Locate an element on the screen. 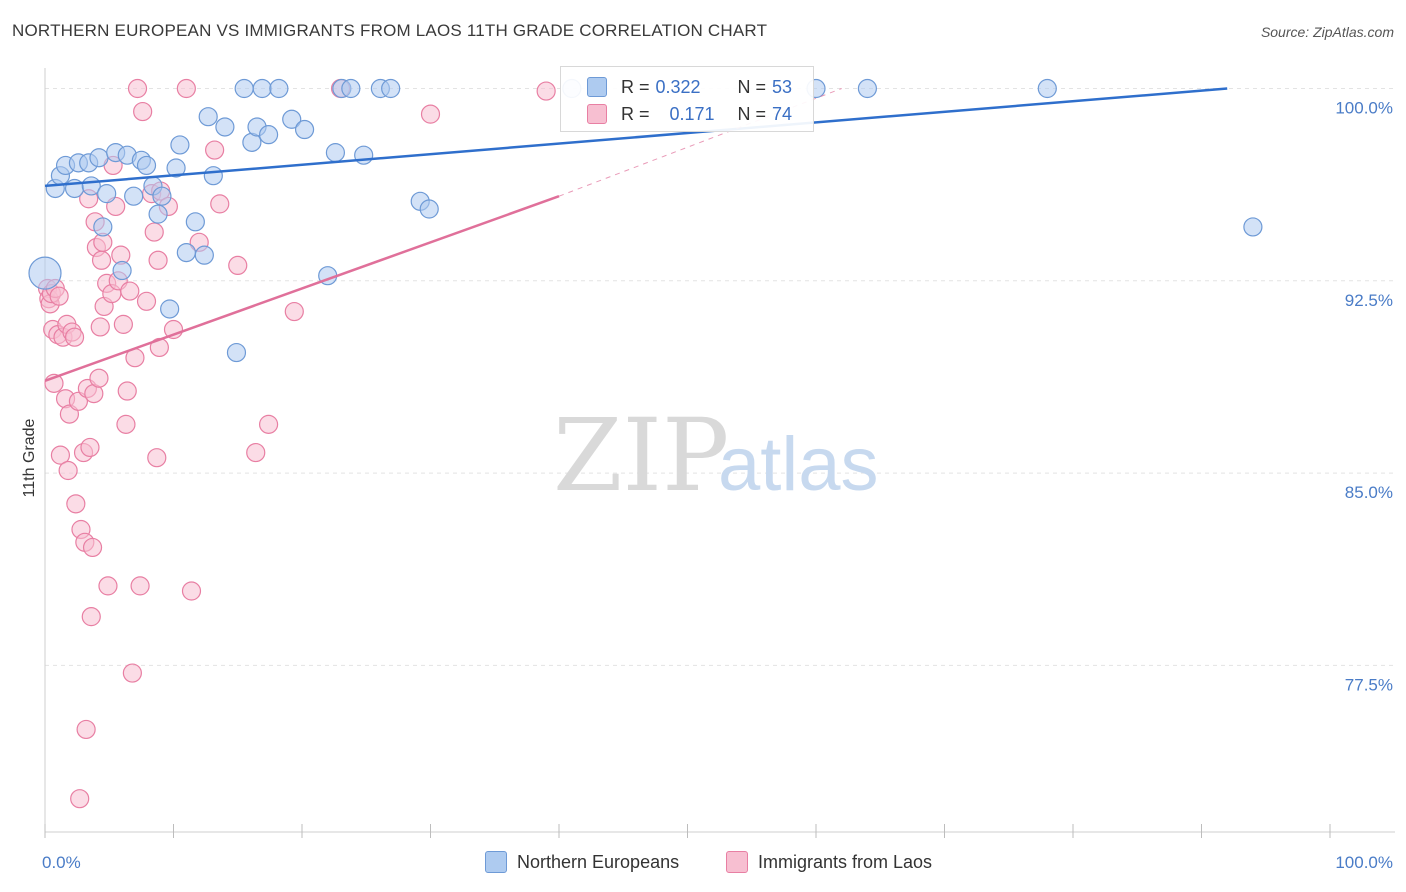  source-label: Source: ZipAtlas.com is located at coordinates (1327, 32).